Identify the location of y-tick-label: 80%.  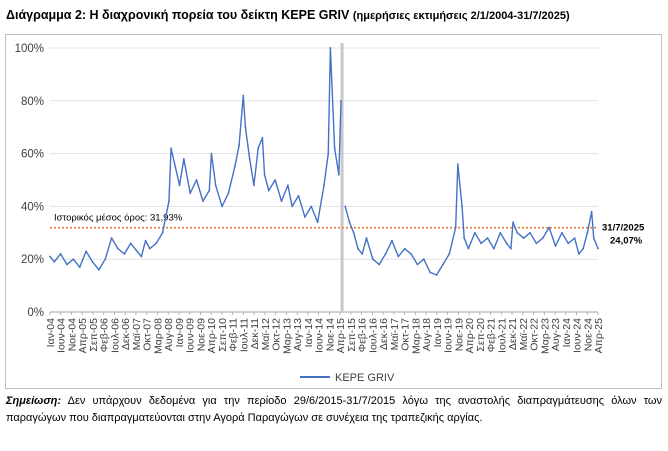
(32, 102).